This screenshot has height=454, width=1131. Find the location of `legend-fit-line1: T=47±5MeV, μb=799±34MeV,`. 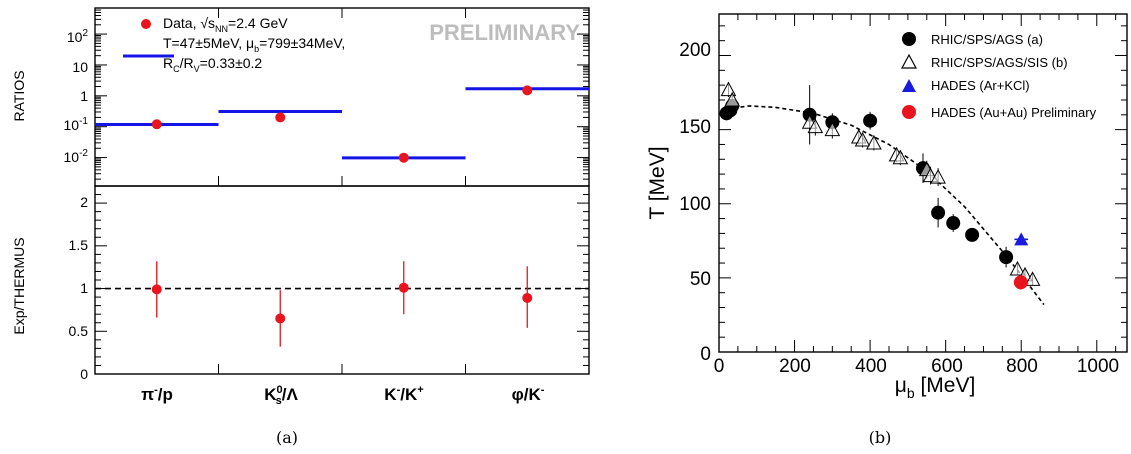

legend-fit-line1: T=47±5MeV, μb=799±34MeV, is located at coordinates (254, 44).